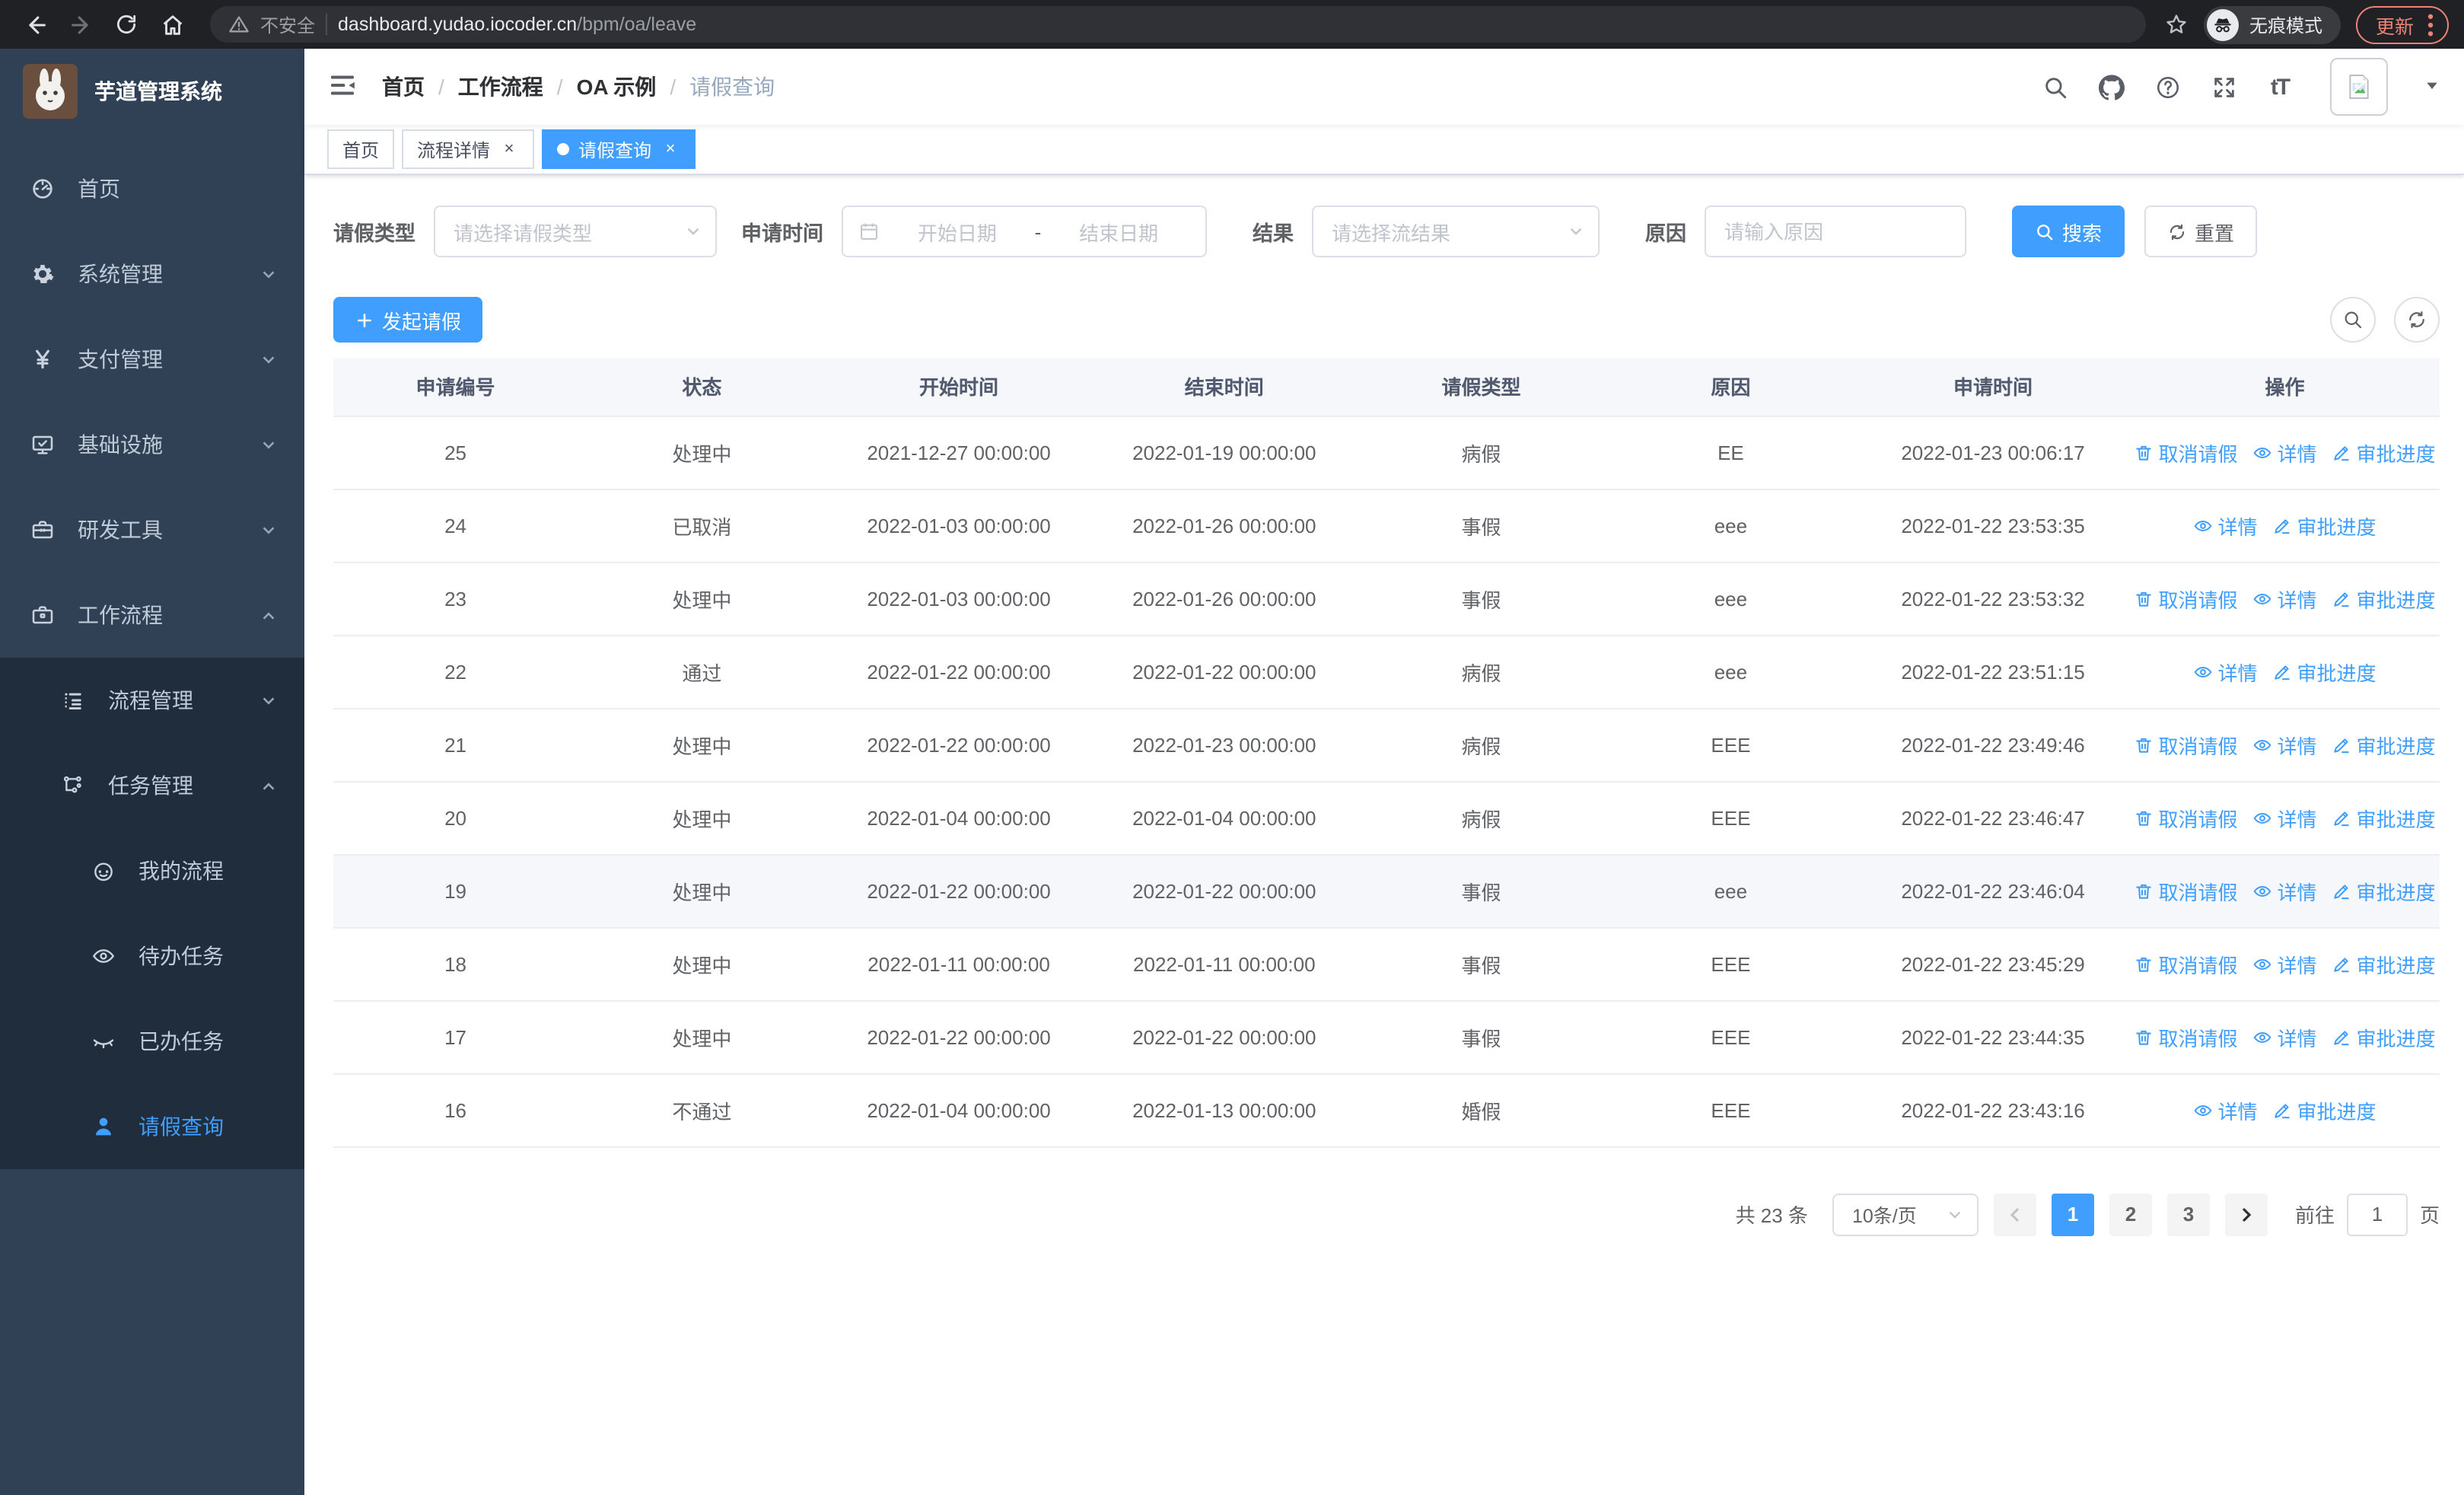 The image size is (2464, 1495). What do you see at coordinates (152, 274) in the screenshot?
I see `sidebar-item: 系统管理` at bounding box center [152, 274].